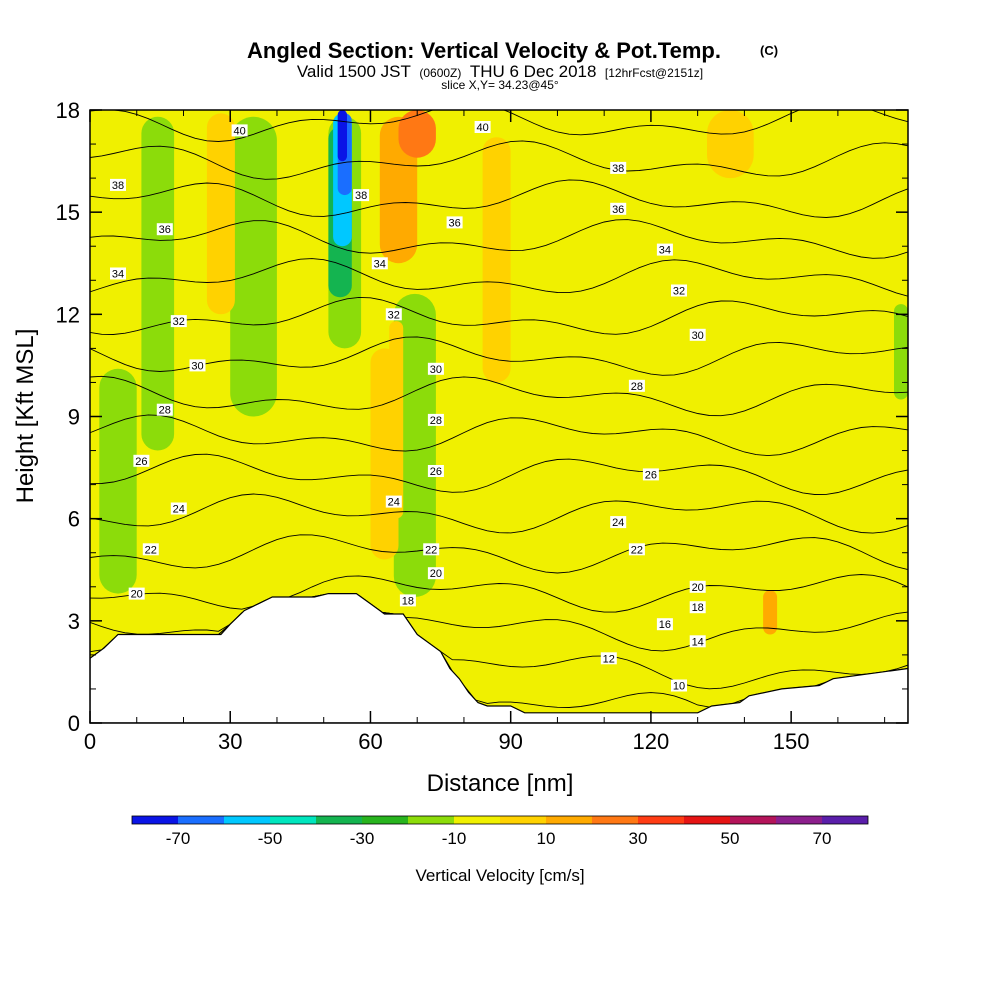 The image size is (1000, 1000). I want to click on x-tick-label: 60, so click(370, 741).